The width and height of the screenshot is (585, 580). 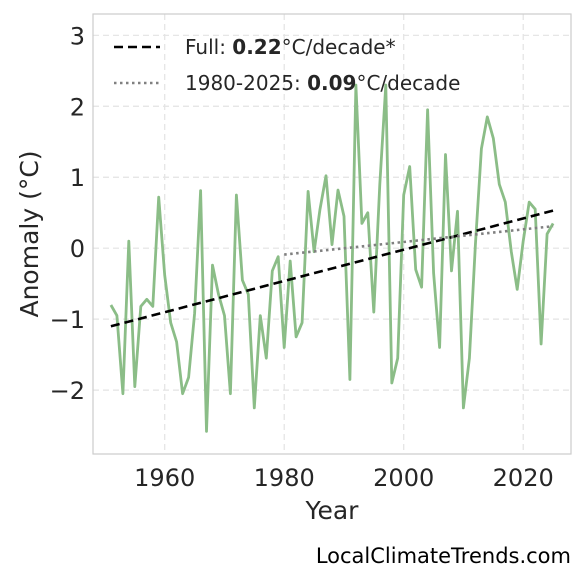 What do you see at coordinates (284, 478) in the screenshot?
I see `x-tick-label: 1980` at bounding box center [284, 478].